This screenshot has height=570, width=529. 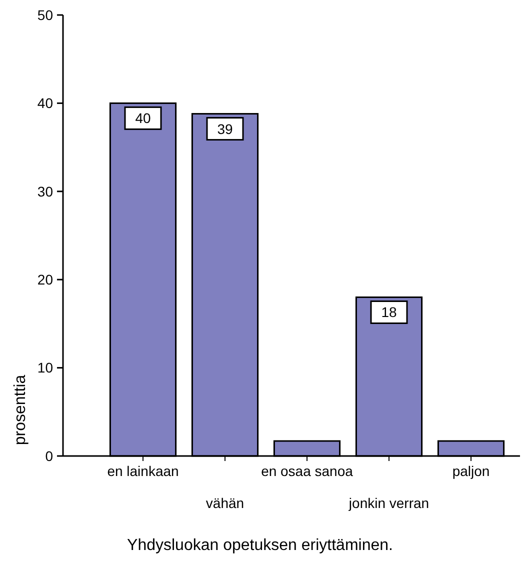 What do you see at coordinates (45, 368) in the screenshot?
I see `y-tick-label: 10` at bounding box center [45, 368].